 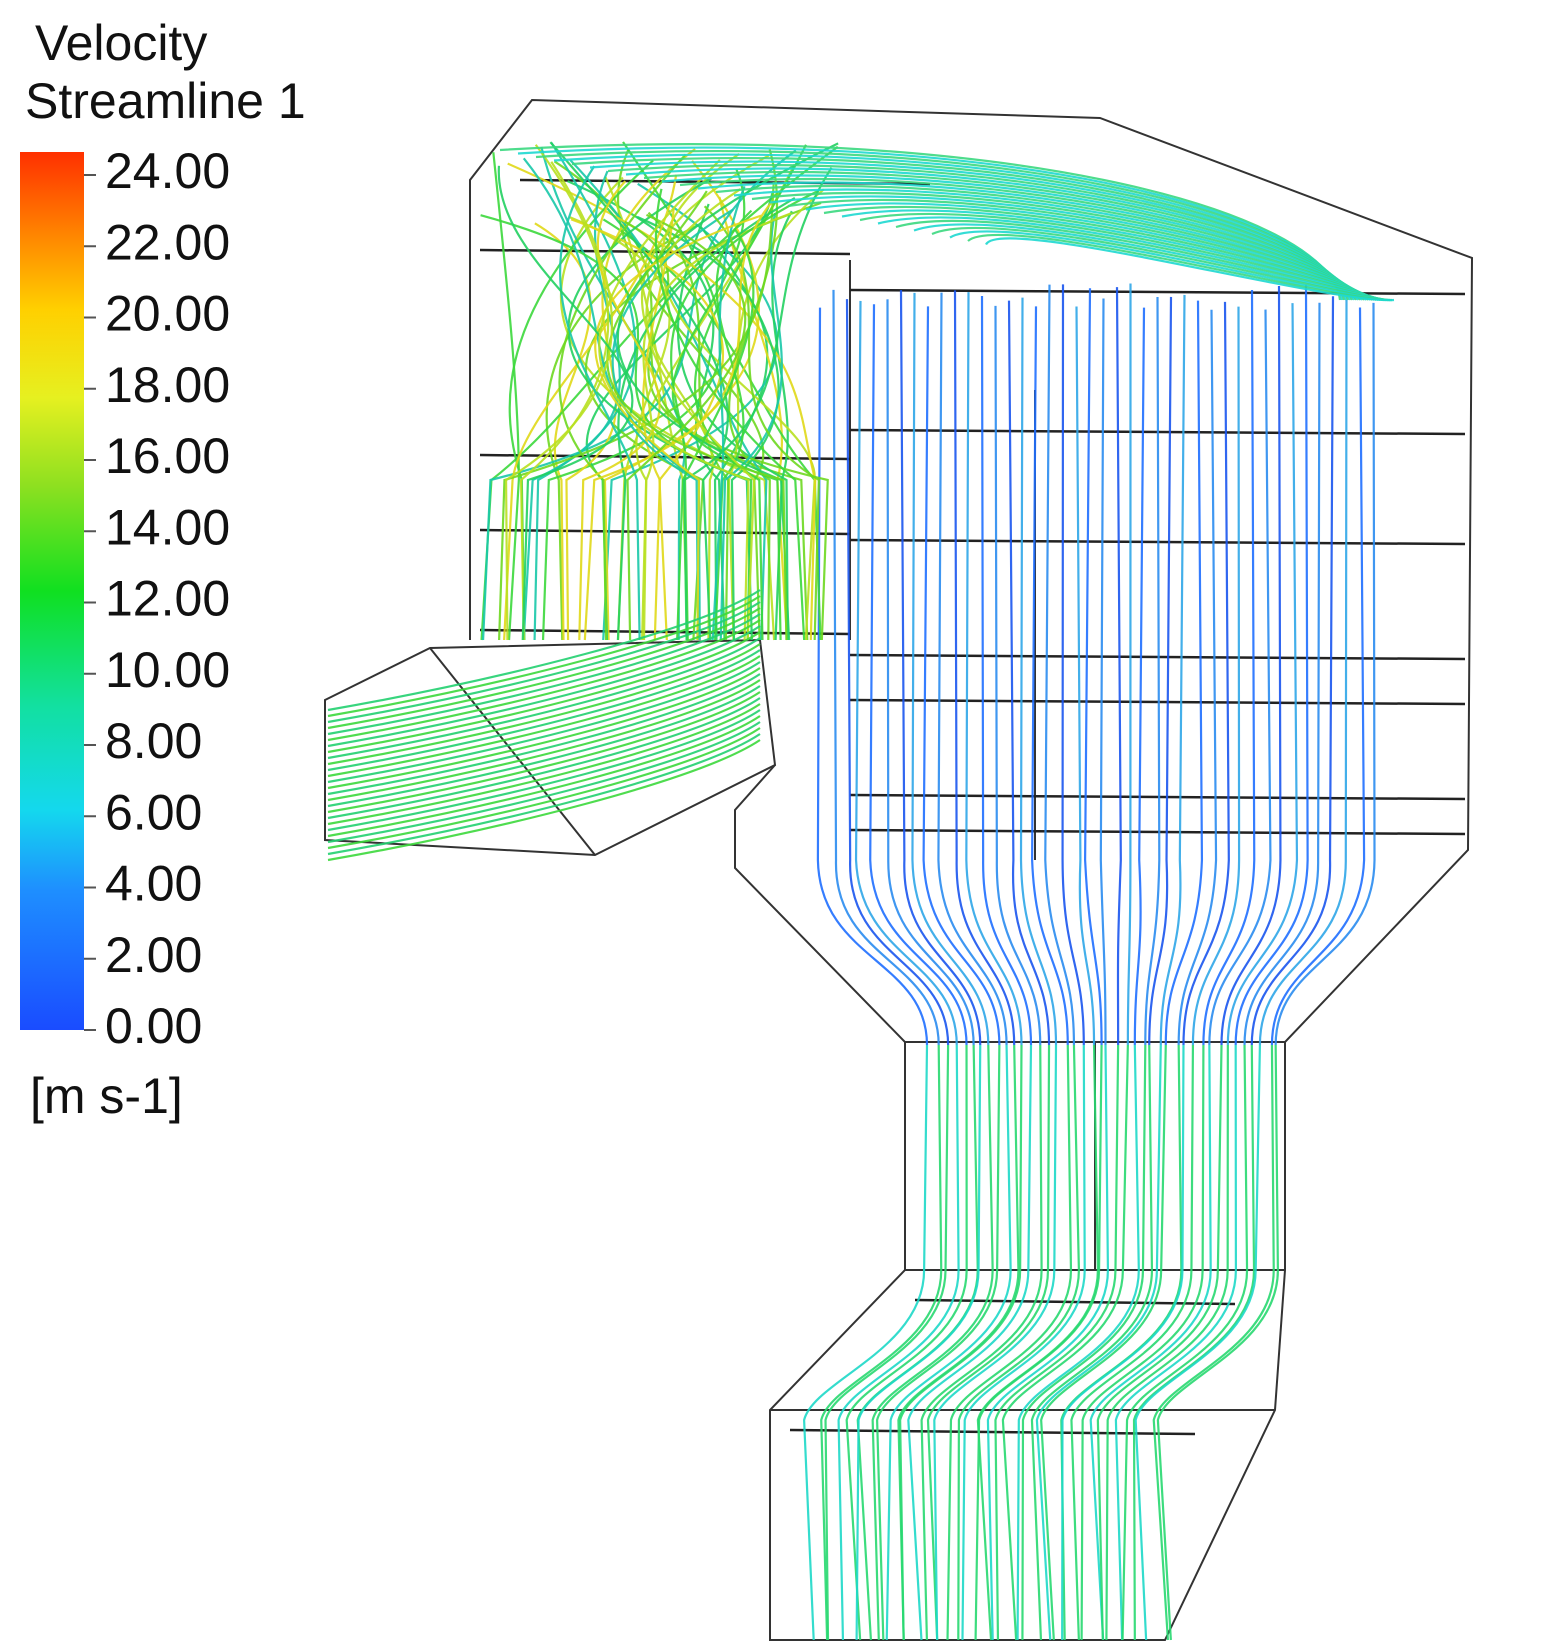 What do you see at coordinates (167, 171) in the screenshot?
I see `colorbar-label: 24.00` at bounding box center [167, 171].